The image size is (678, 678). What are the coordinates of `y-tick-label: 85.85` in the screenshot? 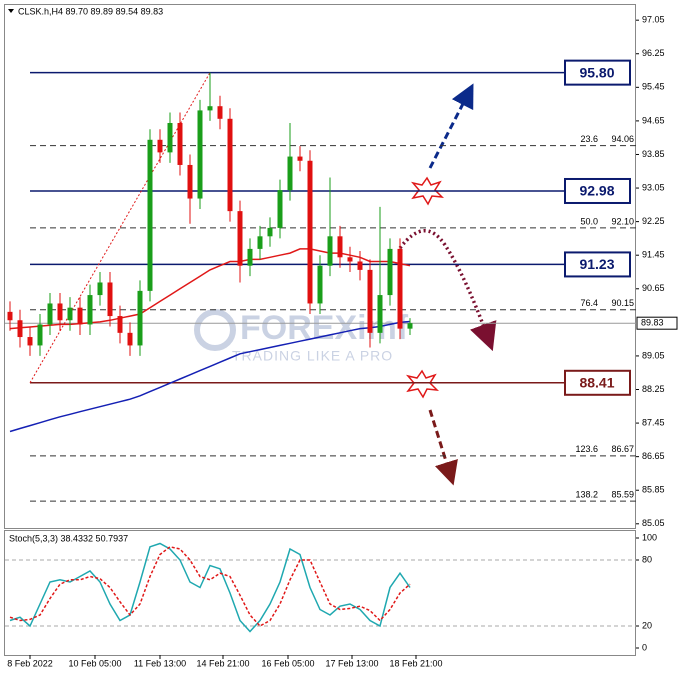 It's located at (653, 490).